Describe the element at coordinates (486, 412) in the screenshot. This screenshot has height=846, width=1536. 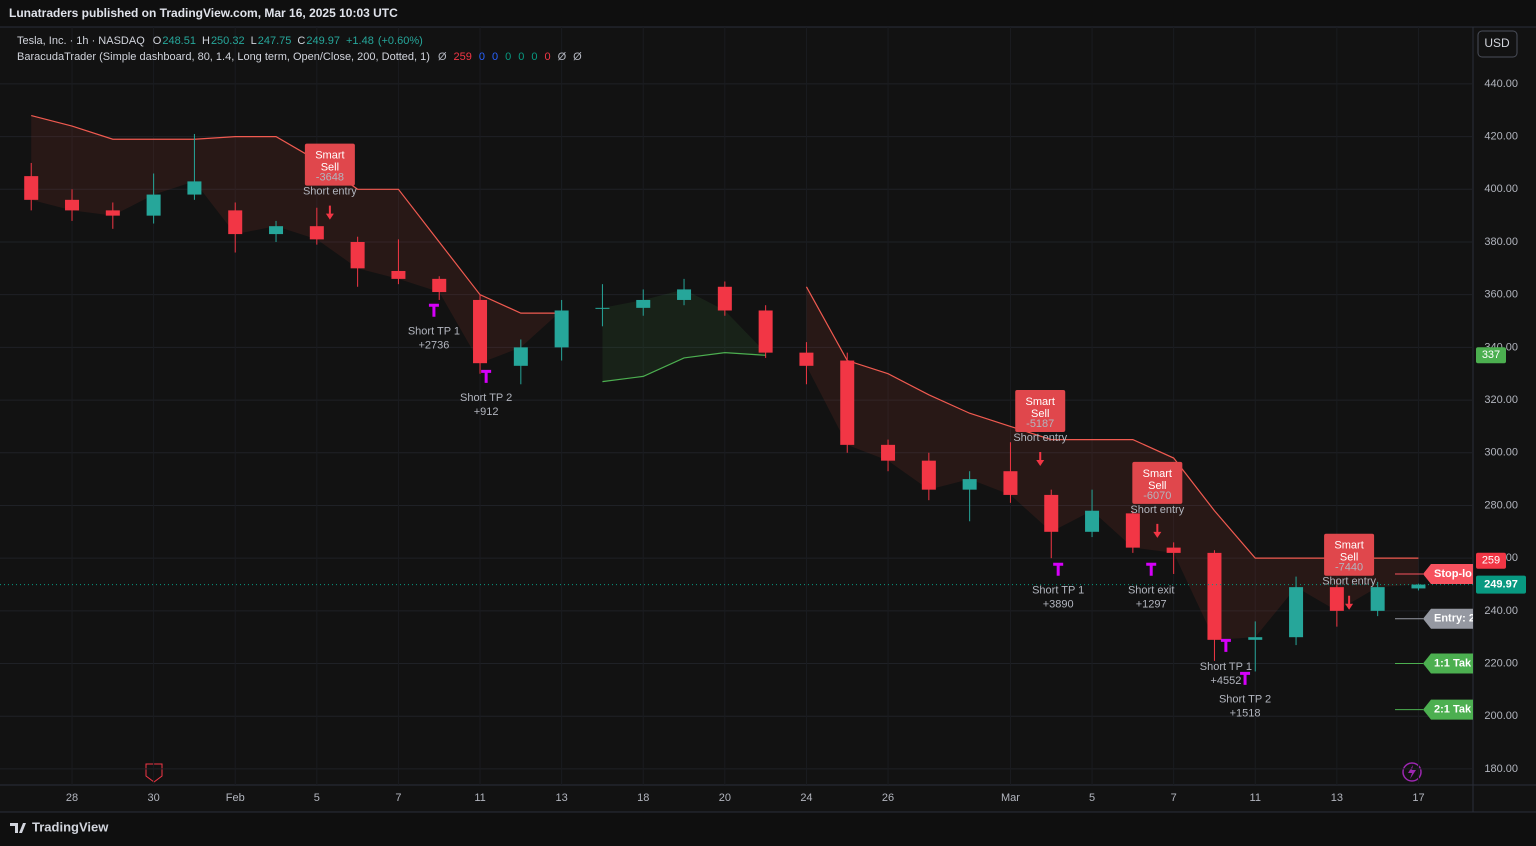
I see `signal-pnl: +912` at that location.